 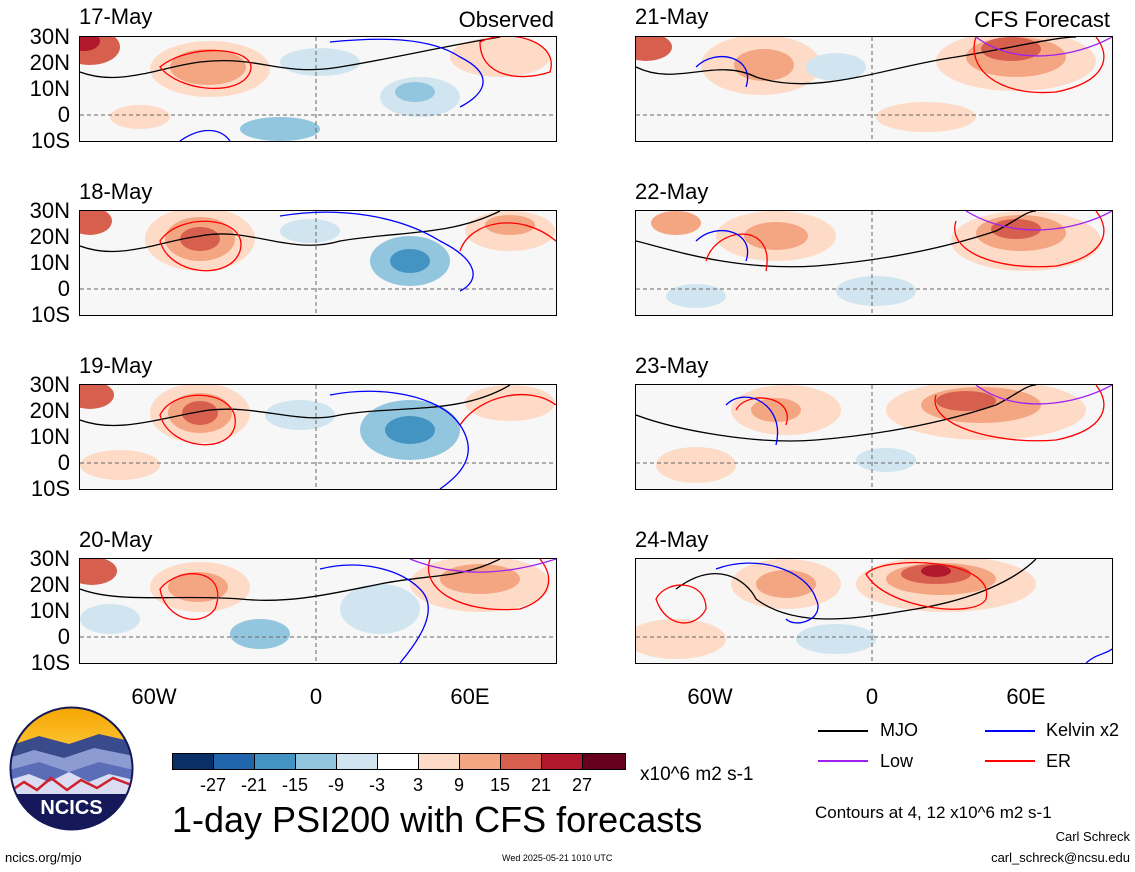 What do you see at coordinates (582, 785) in the screenshot?
I see `colorbar-label: 27` at bounding box center [582, 785].